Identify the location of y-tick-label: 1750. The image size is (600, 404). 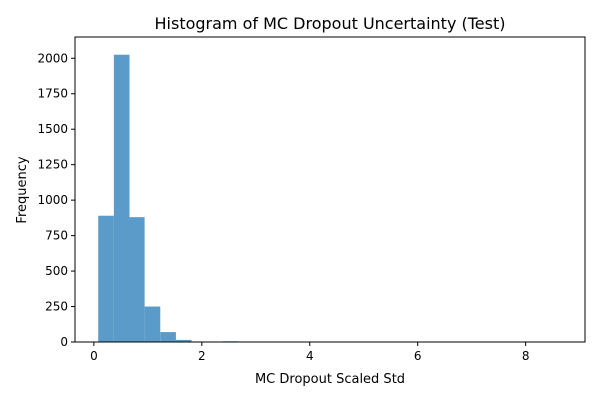
(52, 94).